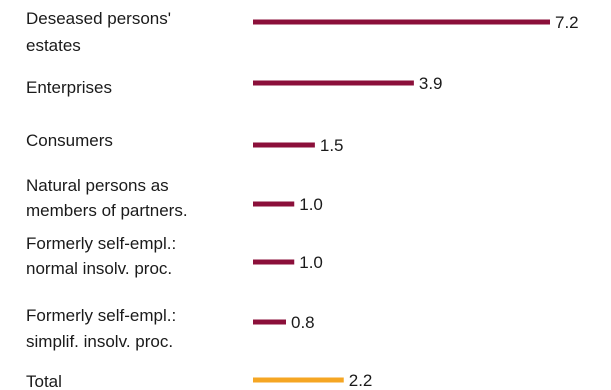 Image resolution: width=611 pixels, height=390 pixels. I want to click on category-label-line: estates, so click(53, 45).